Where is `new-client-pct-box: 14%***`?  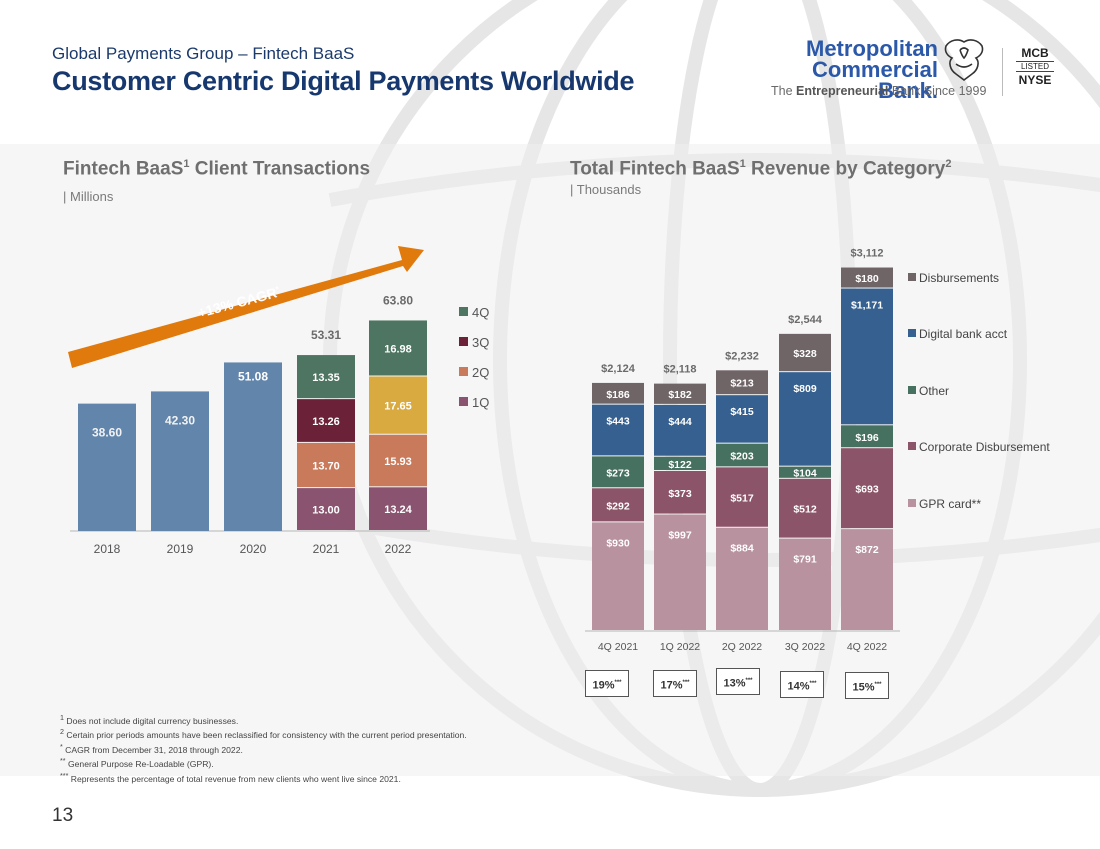 new-client-pct-box: 14%*** is located at coordinates (802, 684).